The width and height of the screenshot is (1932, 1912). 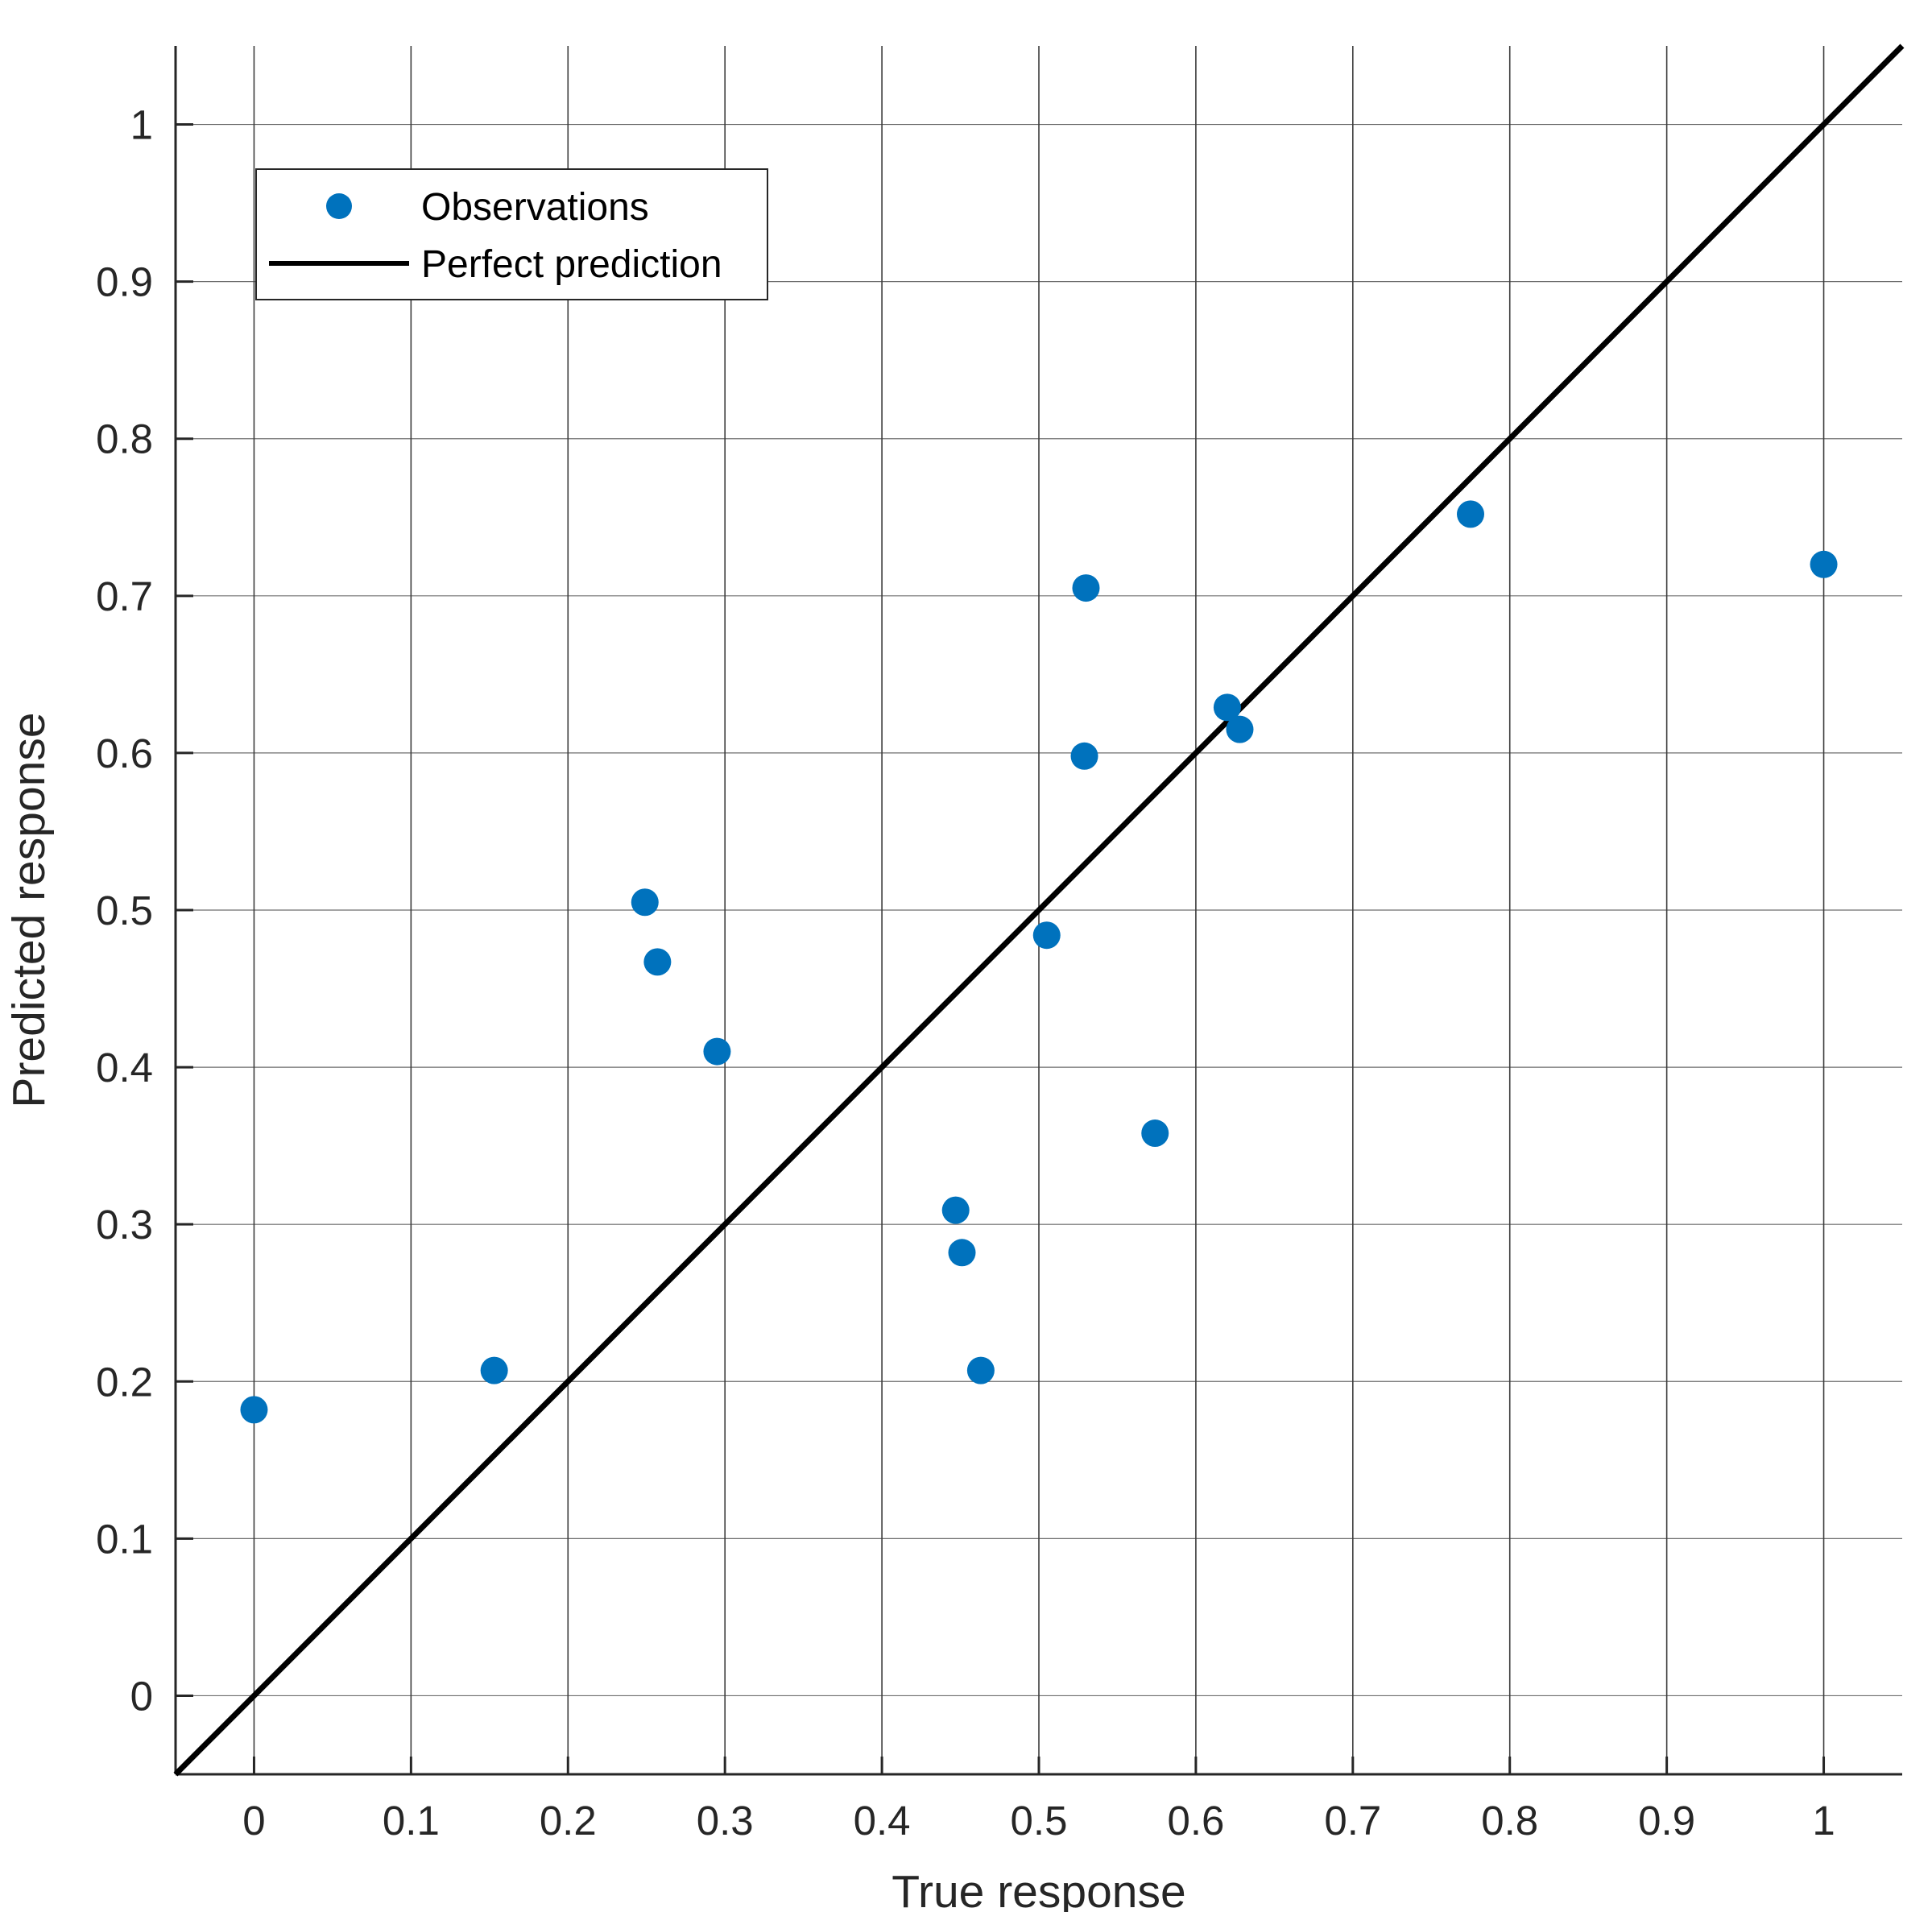 I want to click on x-tick-label: 0.8, so click(x=1510, y=1821).